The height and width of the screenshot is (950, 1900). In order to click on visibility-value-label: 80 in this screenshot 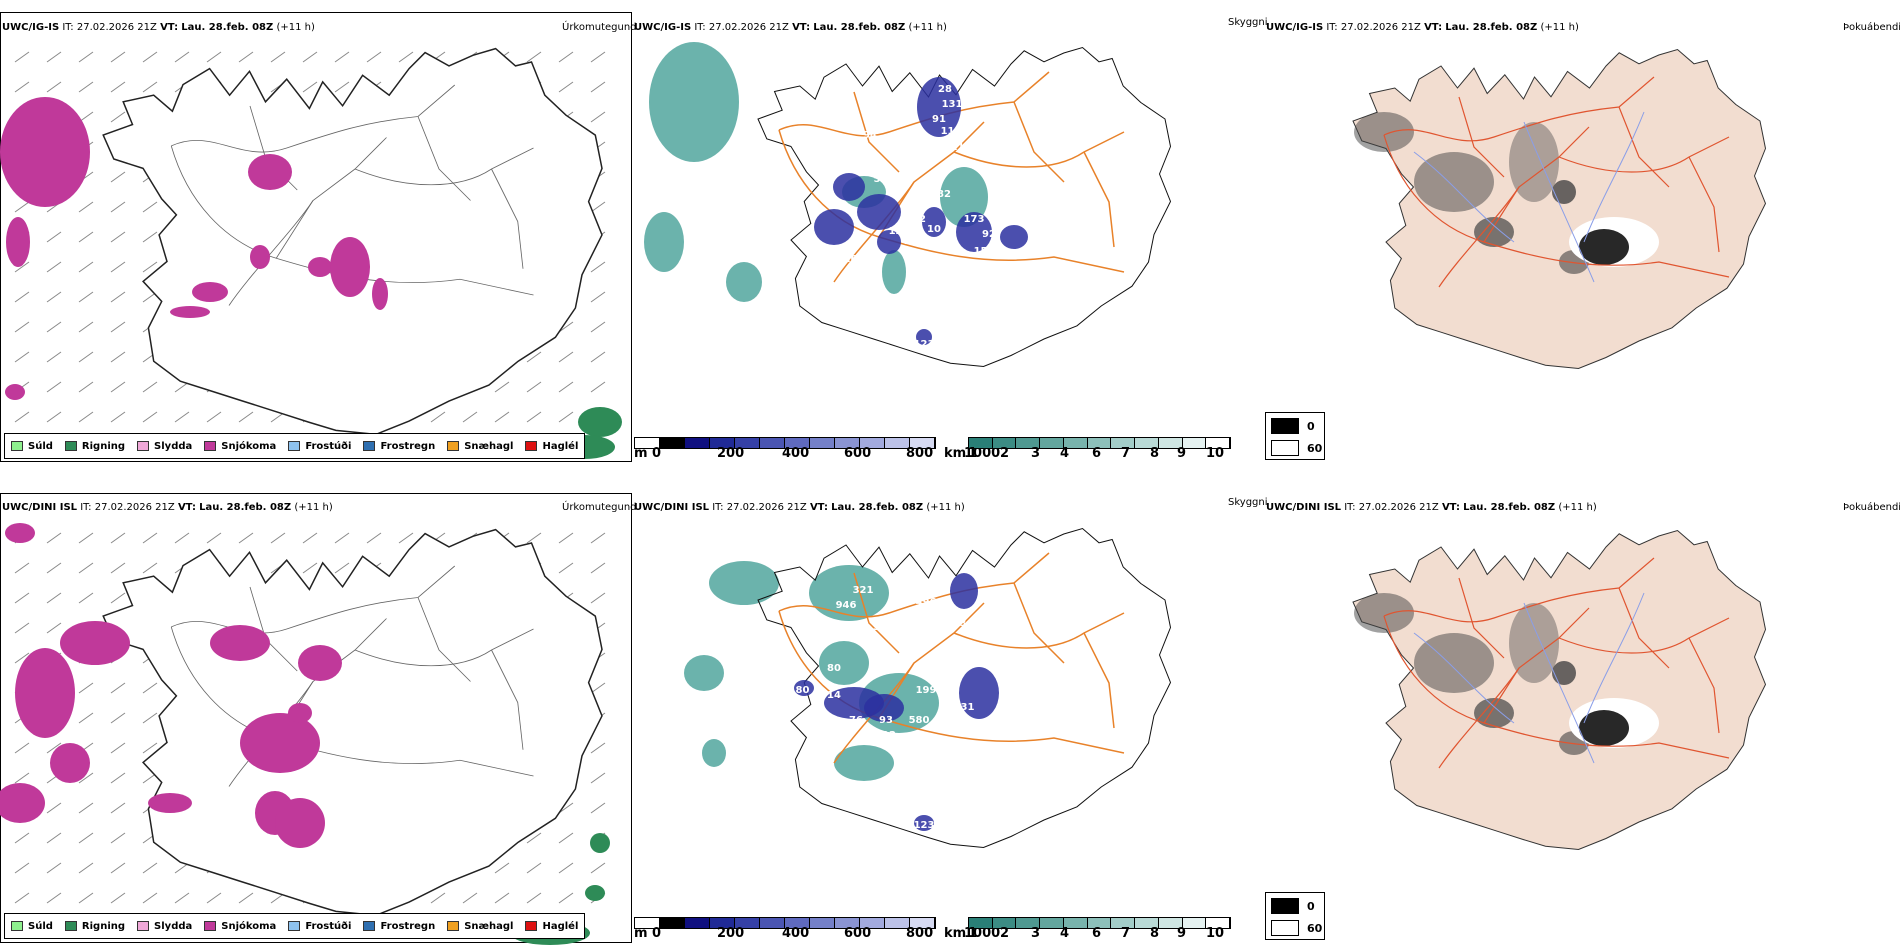, I will do `click(834, 668)`.